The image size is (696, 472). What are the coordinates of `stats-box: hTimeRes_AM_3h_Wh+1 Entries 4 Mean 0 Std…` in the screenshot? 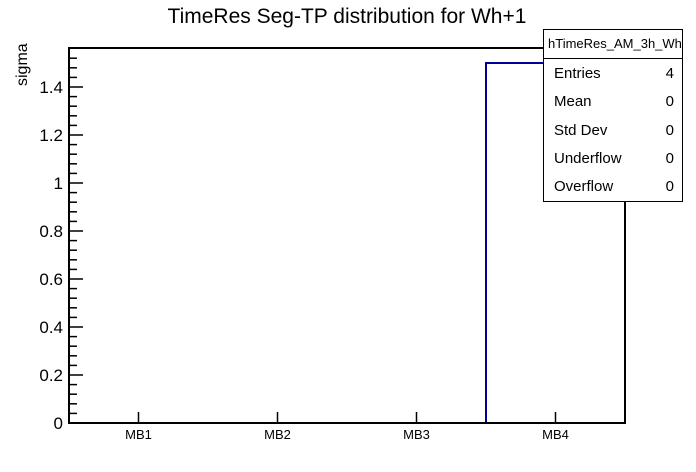 It's located at (613, 115).